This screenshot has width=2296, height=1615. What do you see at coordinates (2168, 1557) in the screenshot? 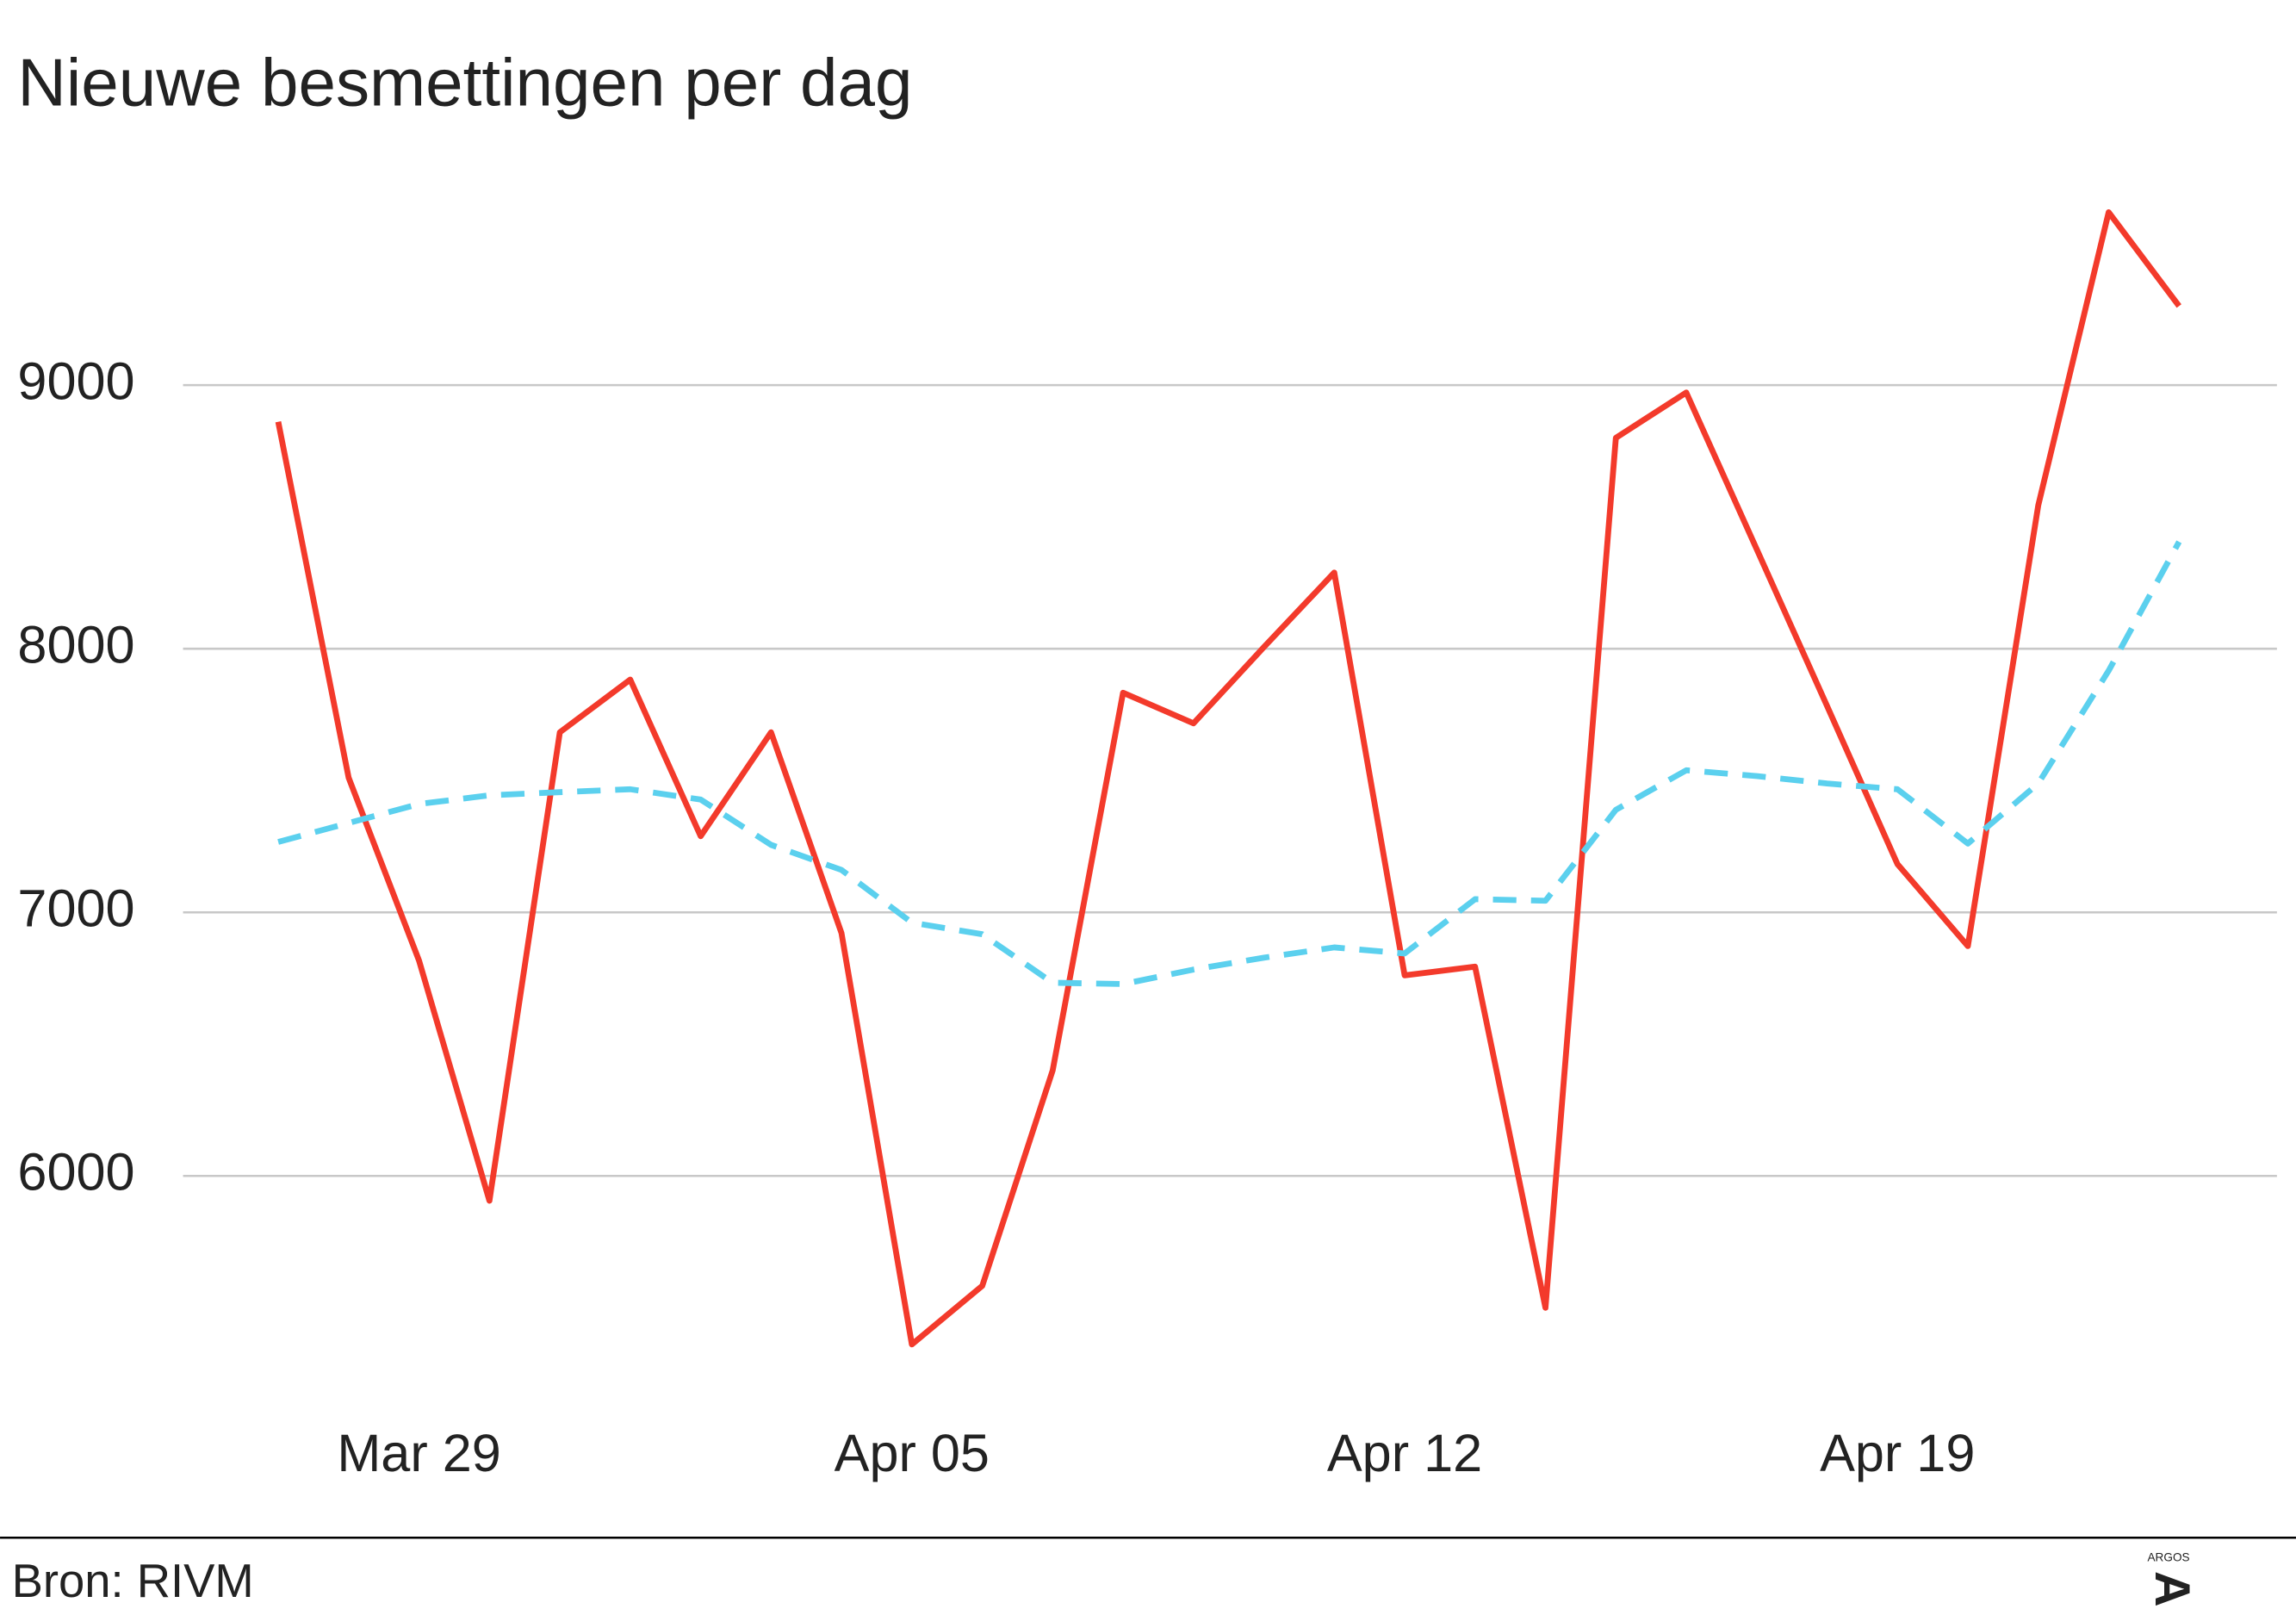
I see `logo-text: ARGOS` at bounding box center [2168, 1557].